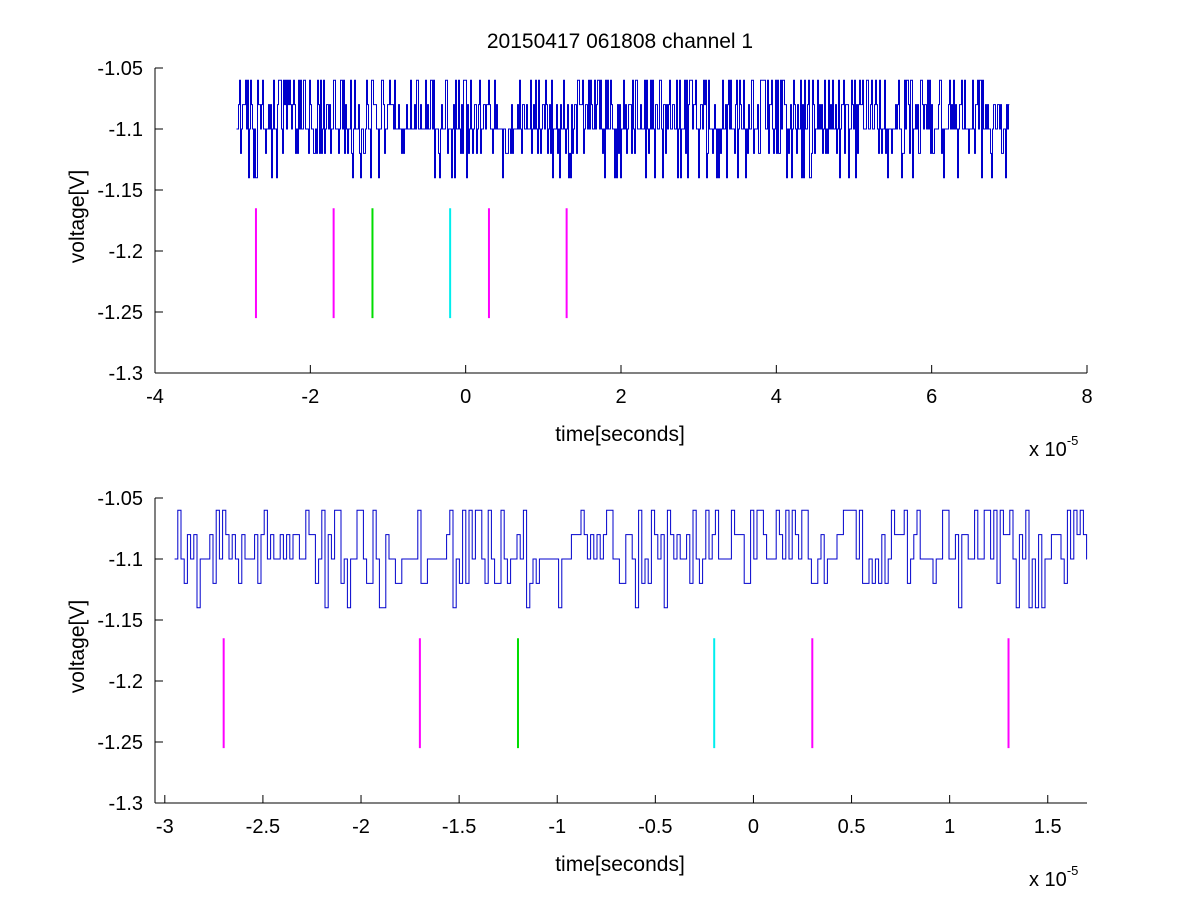  Describe the element at coordinates (852, 827) in the screenshot. I see `x-tick-label: 0.5` at that location.